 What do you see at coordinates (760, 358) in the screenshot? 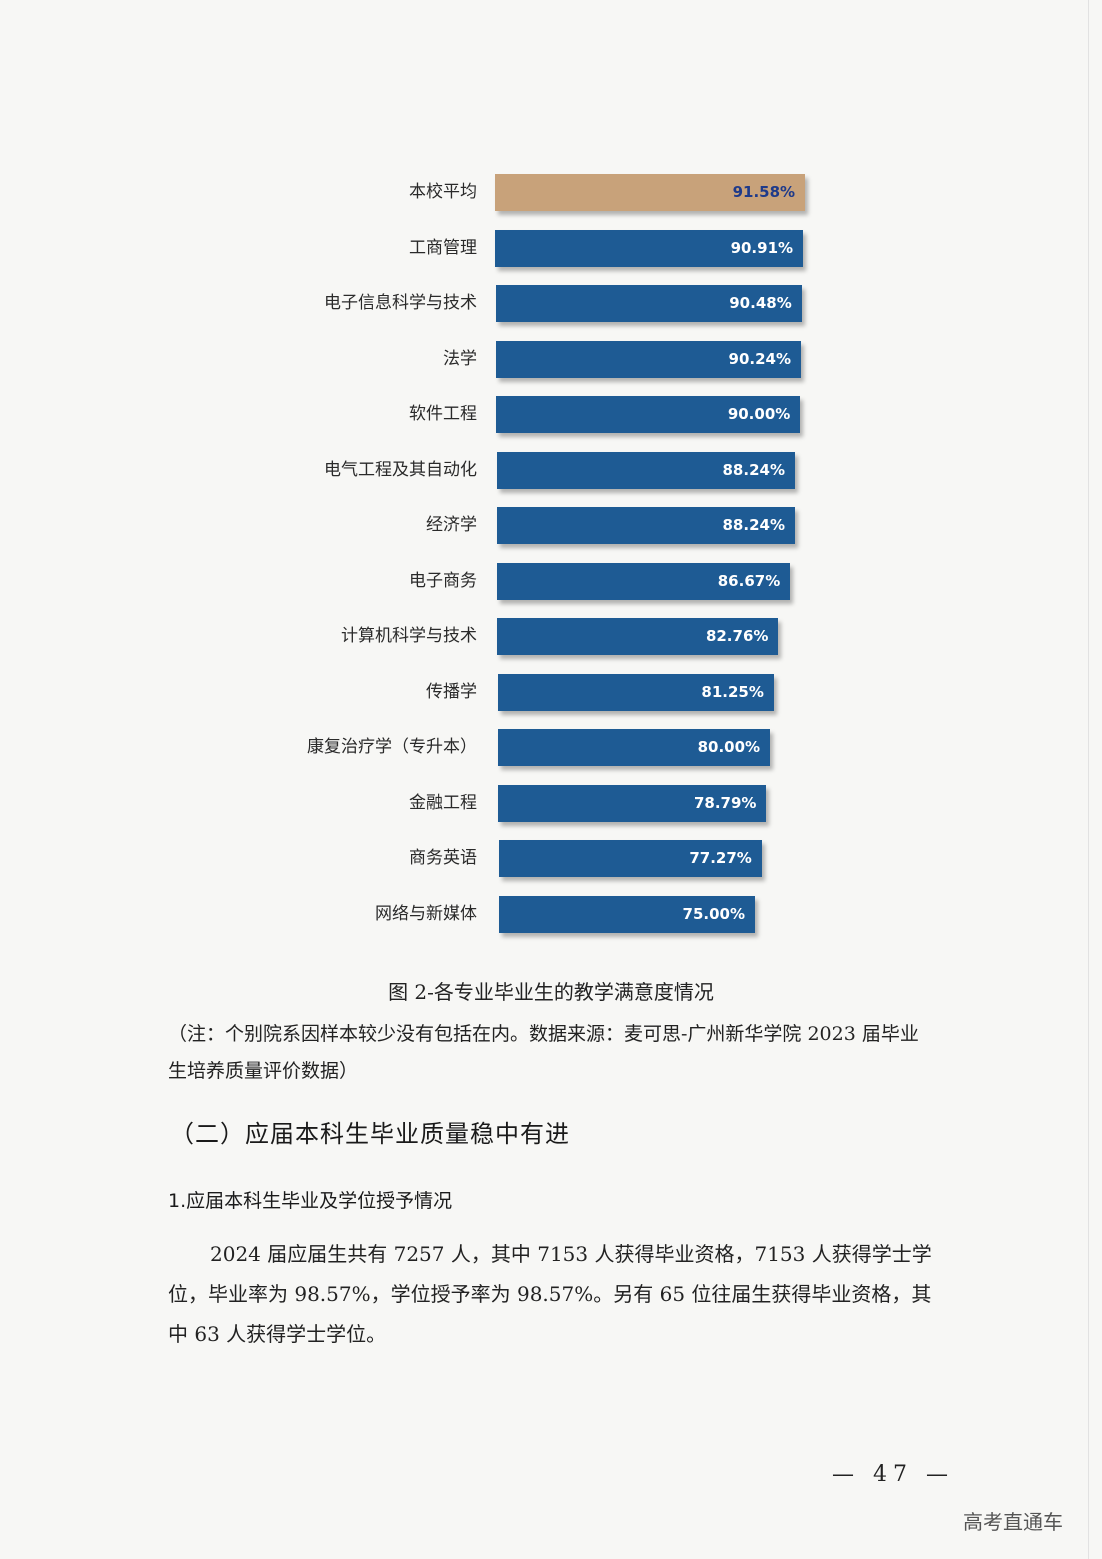
I see `bar-value-label: 90.24%` at bounding box center [760, 358].